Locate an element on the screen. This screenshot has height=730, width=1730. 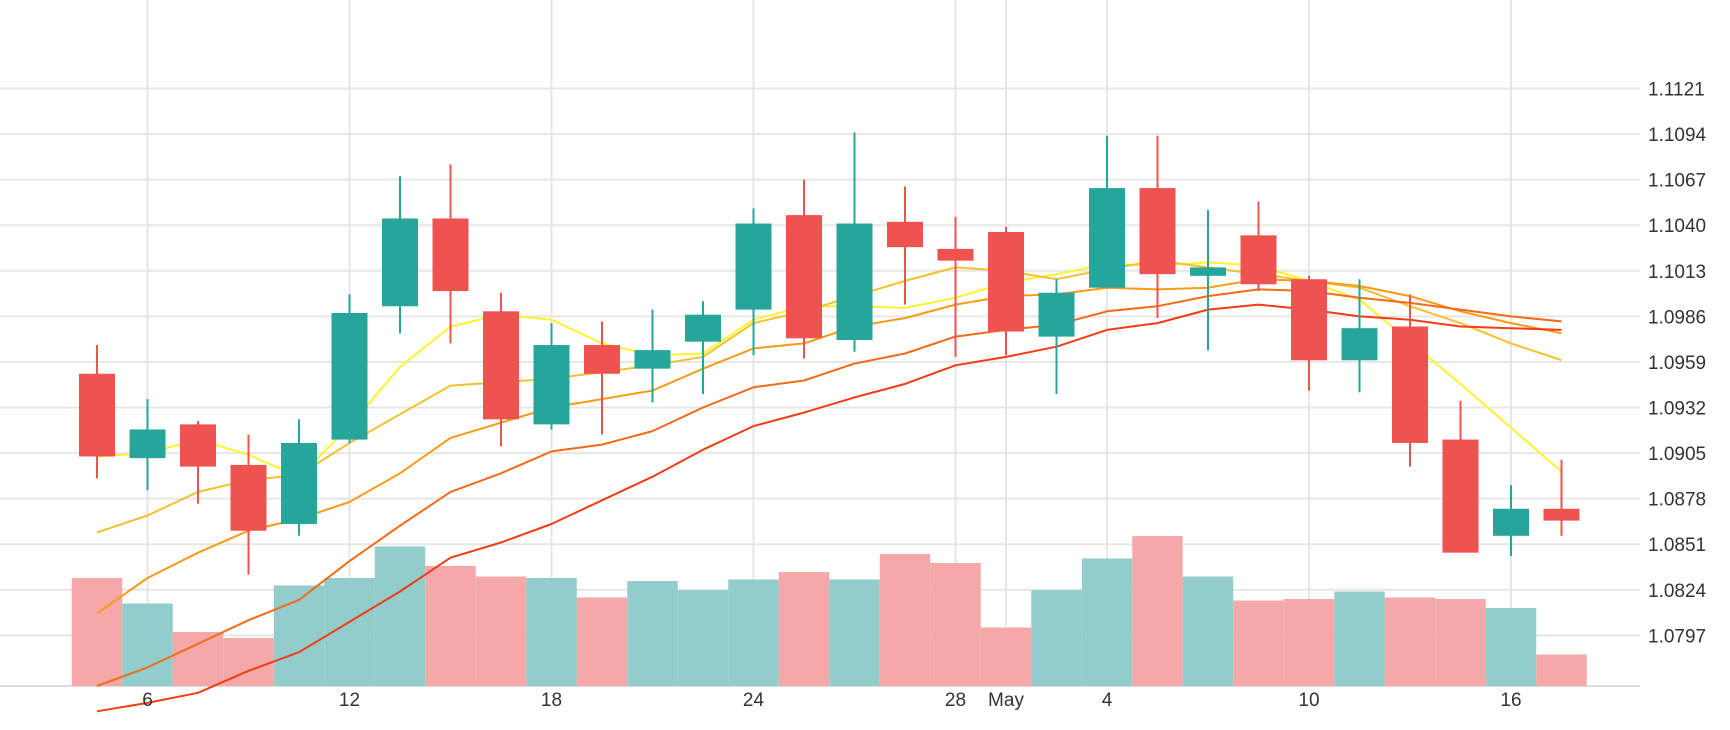
y-tick-label: 1.0986 is located at coordinates (1677, 317).